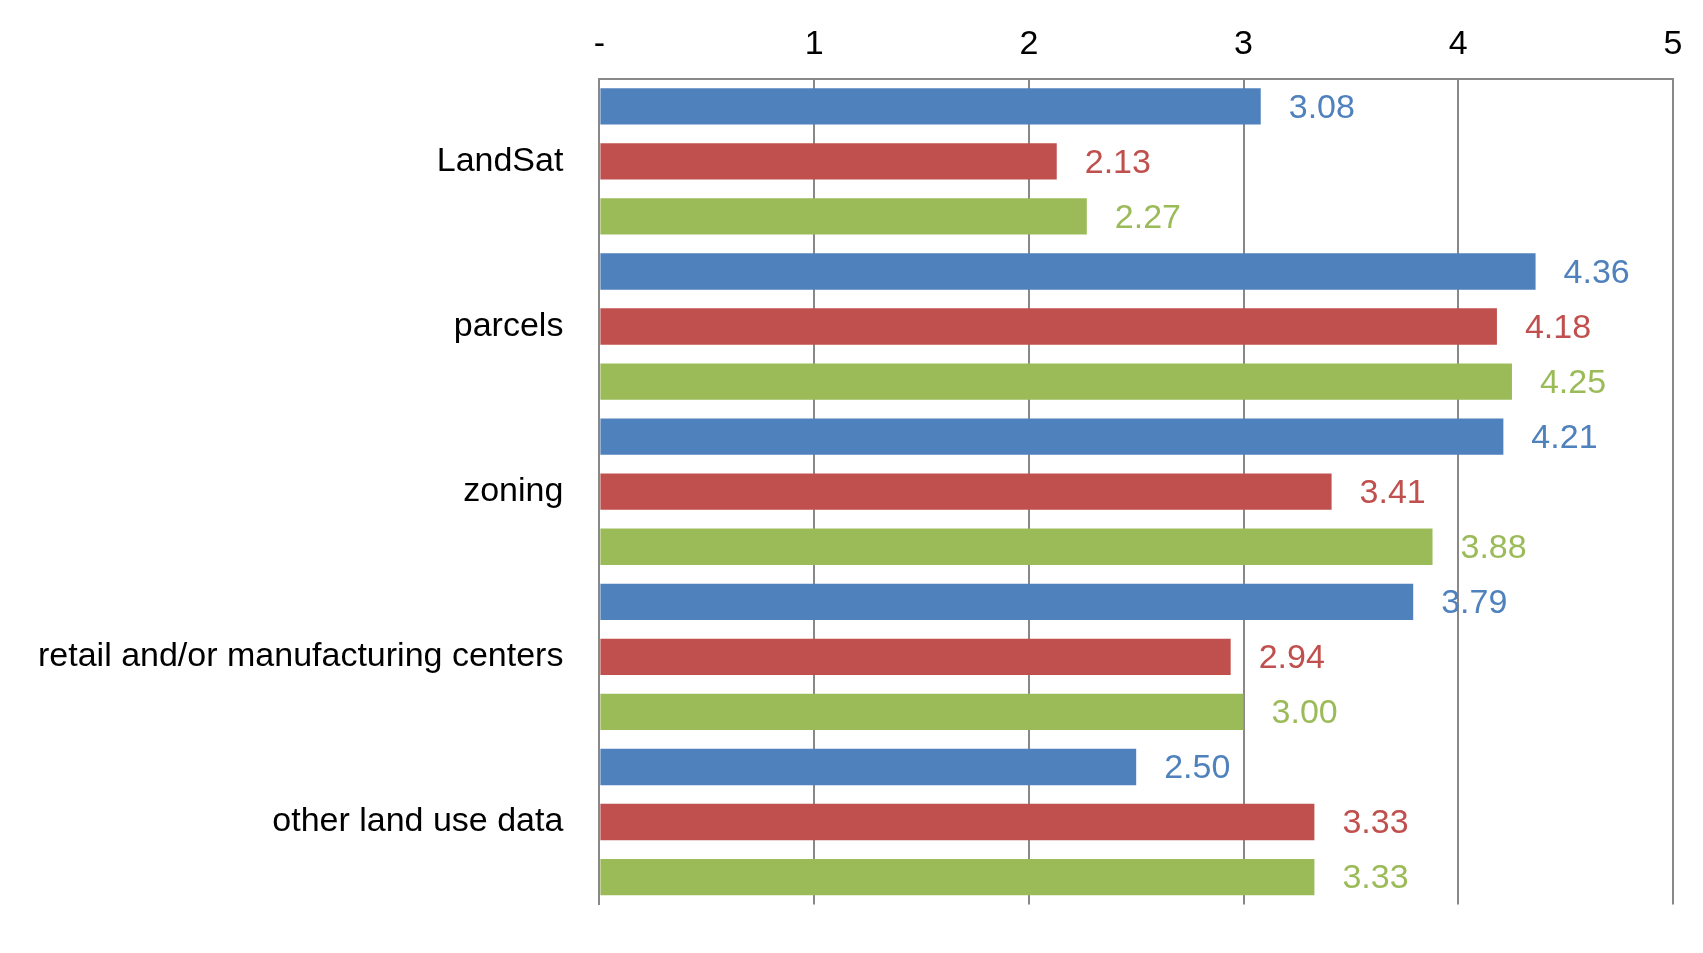 The width and height of the screenshot is (1703, 953). Describe the element at coordinates (1147, 215) in the screenshot. I see `text: 2.27` at that location.